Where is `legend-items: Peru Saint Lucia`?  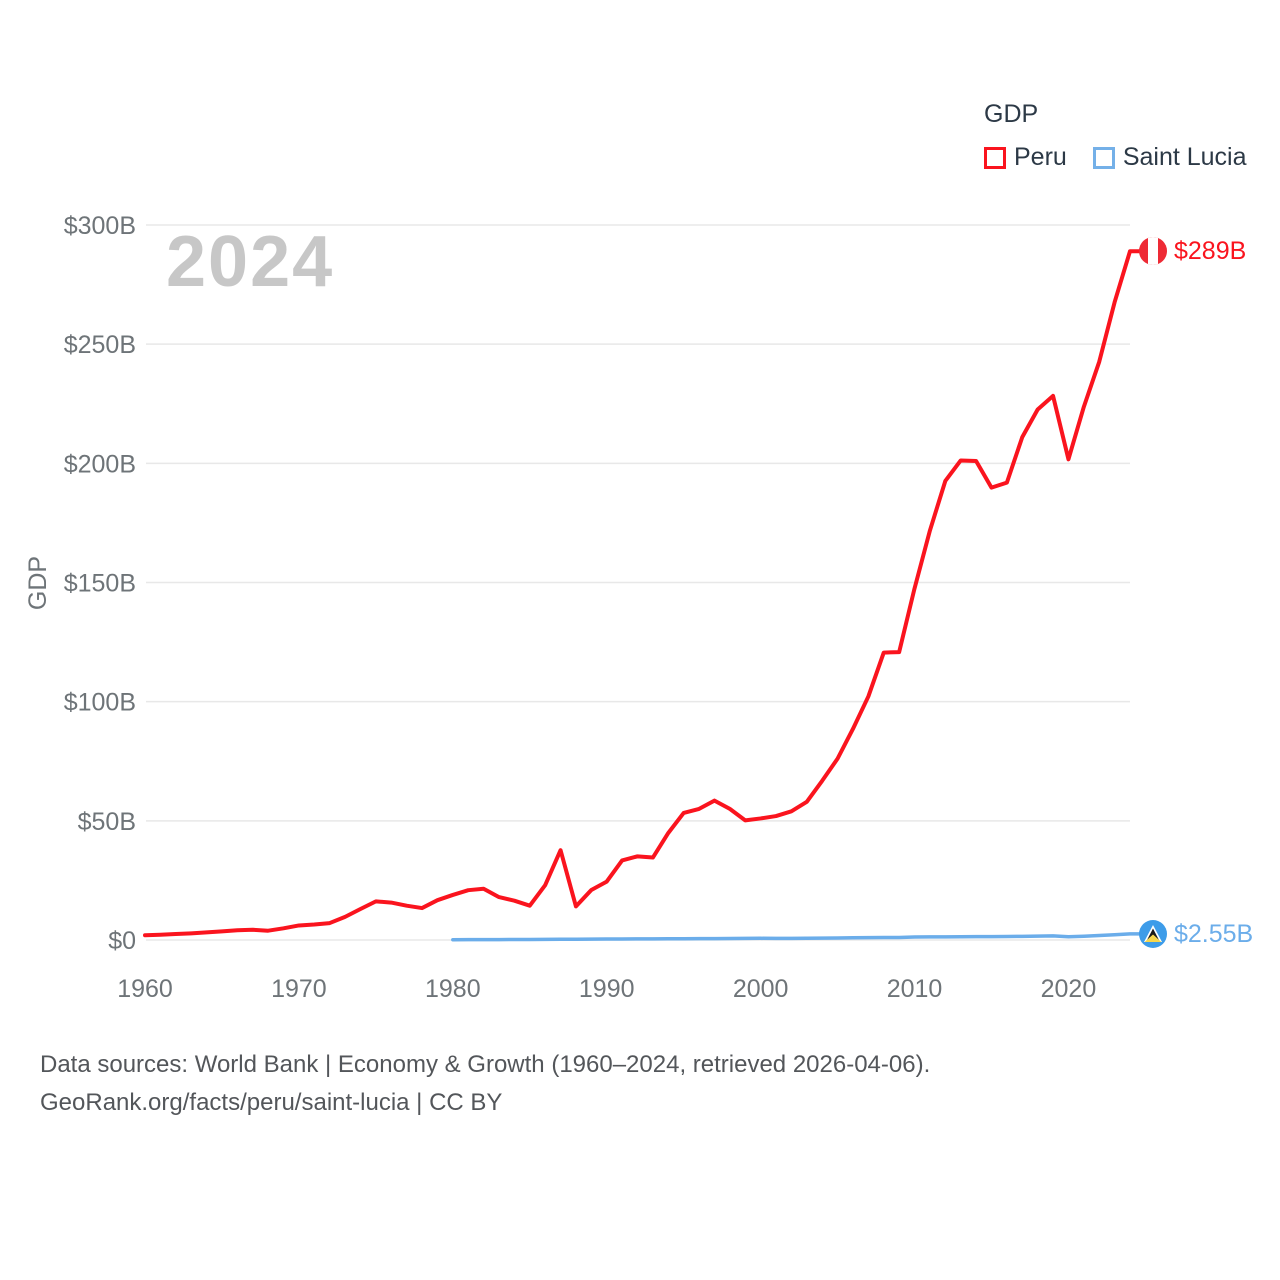
legend-items: Peru Saint Lucia is located at coordinates (1115, 157).